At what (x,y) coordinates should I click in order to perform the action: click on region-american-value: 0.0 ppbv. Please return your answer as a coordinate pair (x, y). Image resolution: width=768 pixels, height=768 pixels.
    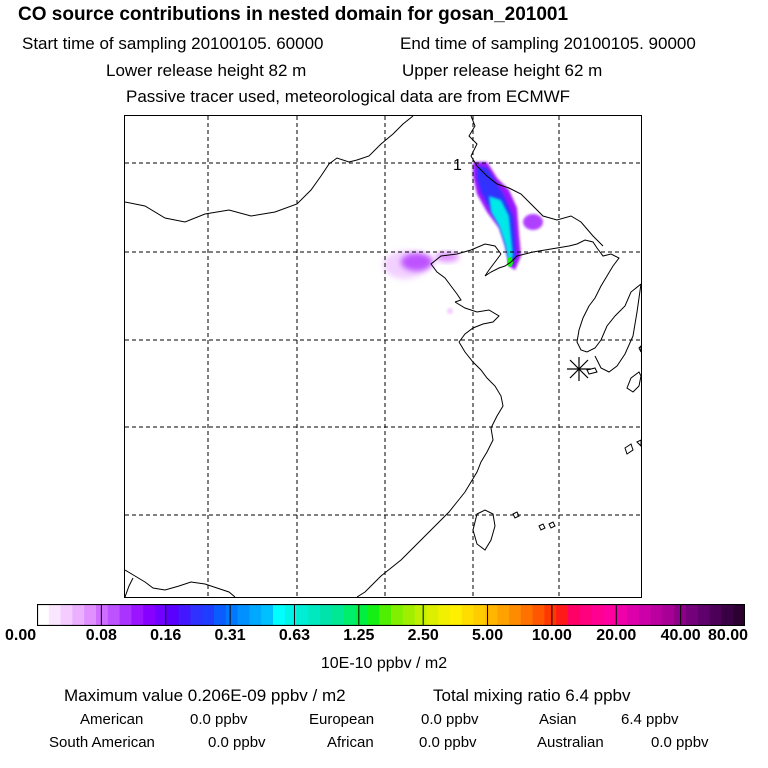
    Looking at the image, I should click on (219, 719).